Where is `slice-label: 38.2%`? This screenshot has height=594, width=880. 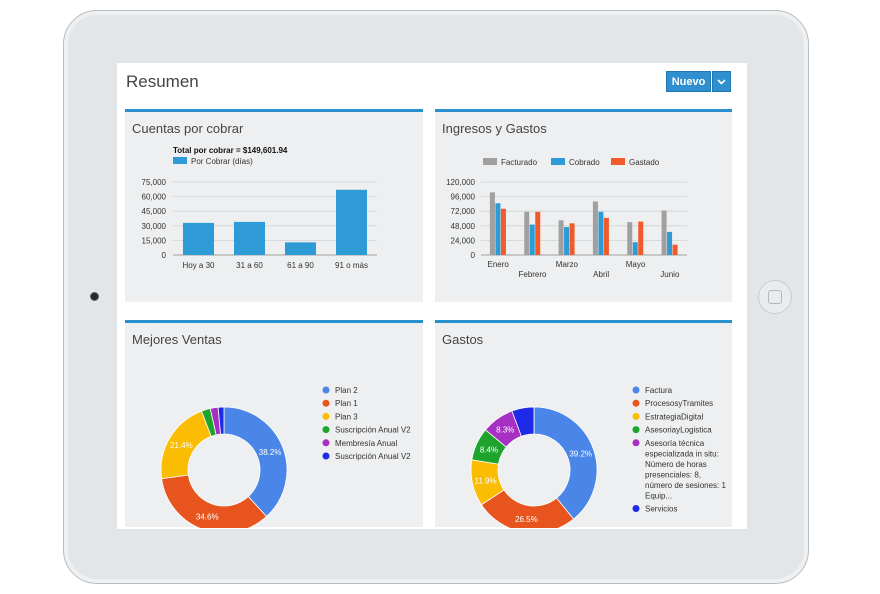
slice-label: 38.2% is located at coordinates (270, 452).